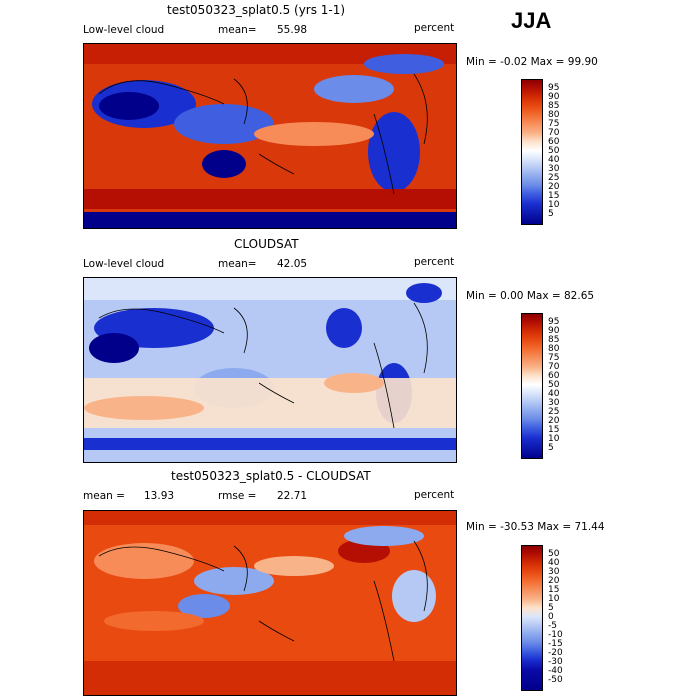 The image size is (700, 700). I want to click on panel3-cbar-label: -10, so click(555, 635).